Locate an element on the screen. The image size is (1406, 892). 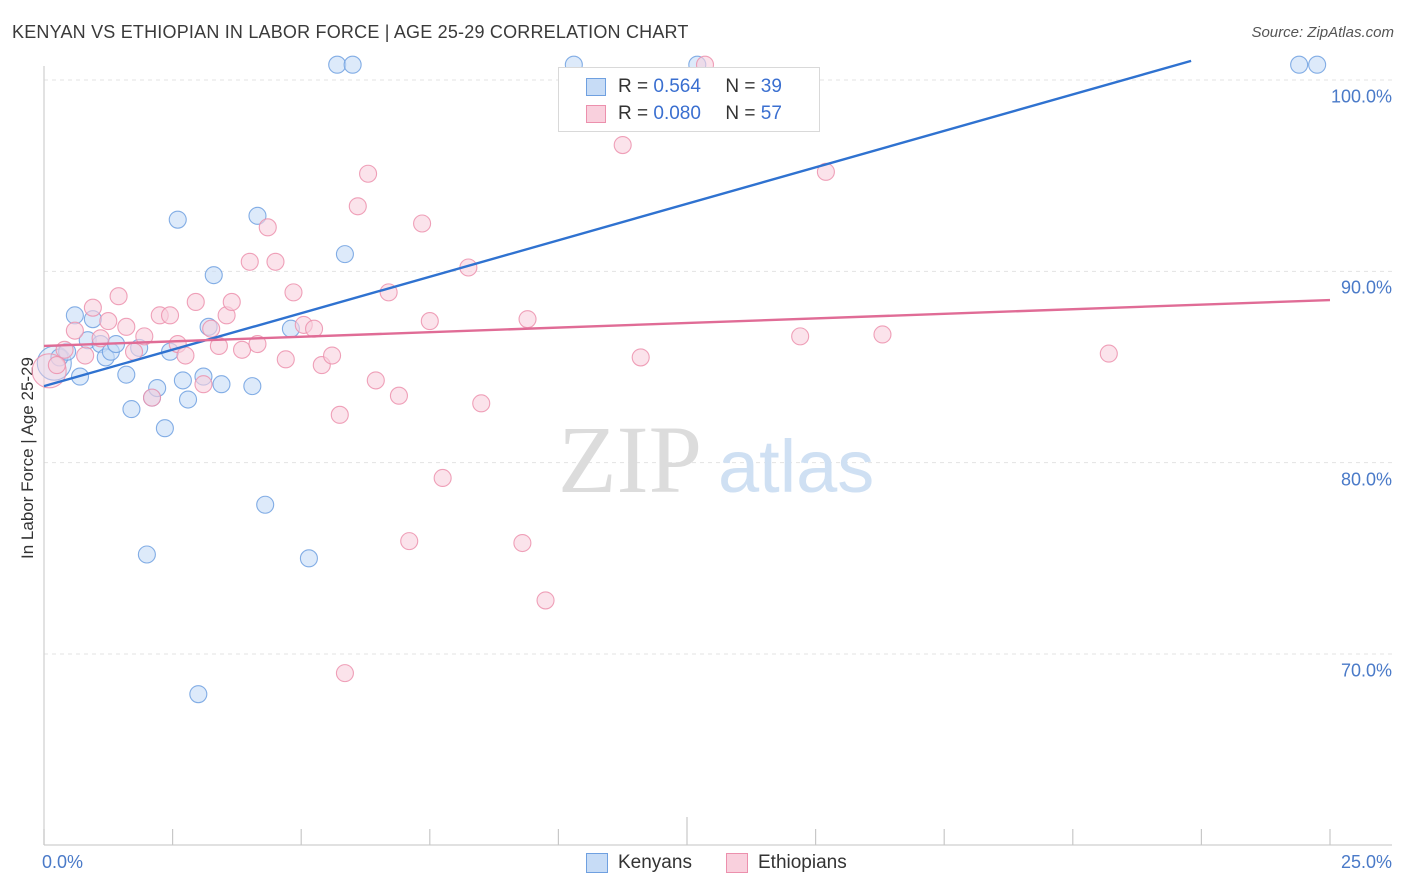
kenyans-swatch is located at coordinates (596, 87).